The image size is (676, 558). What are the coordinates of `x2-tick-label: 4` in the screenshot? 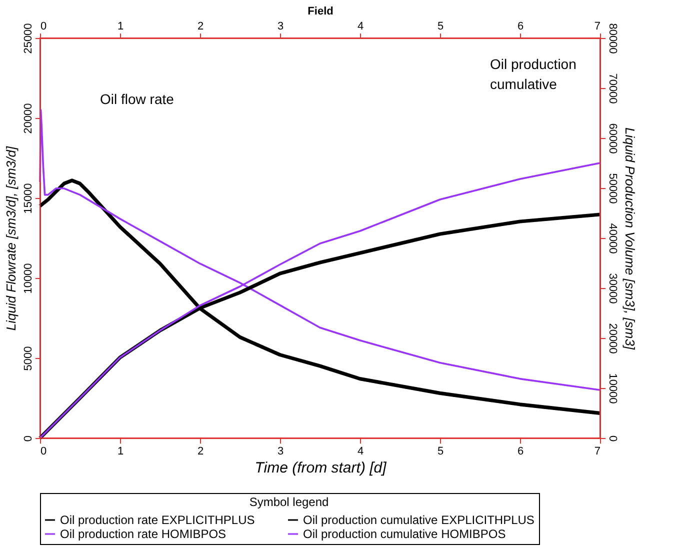 It's located at (360, 452).